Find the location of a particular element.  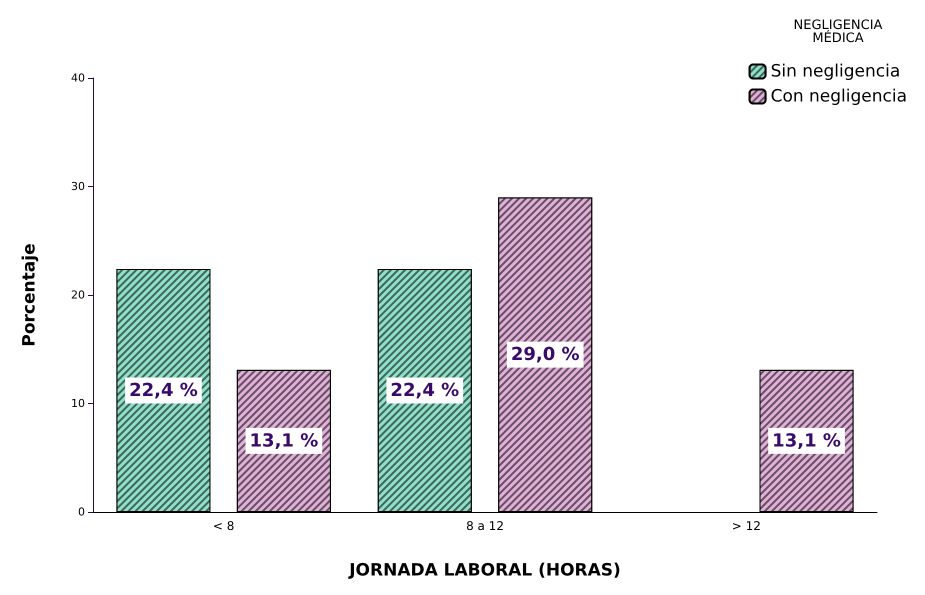

x-tick-label: > 12 is located at coordinates (746, 526).